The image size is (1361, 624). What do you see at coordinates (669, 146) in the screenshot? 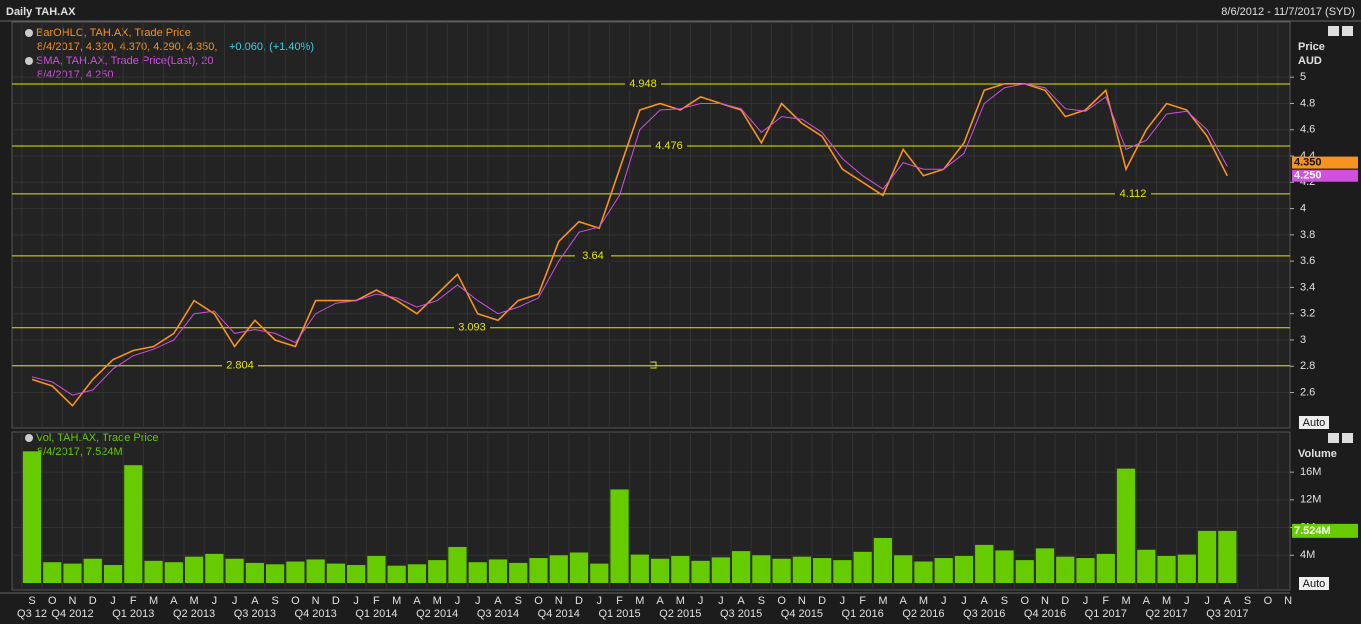
I see `level-label: 4.476` at bounding box center [669, 146].